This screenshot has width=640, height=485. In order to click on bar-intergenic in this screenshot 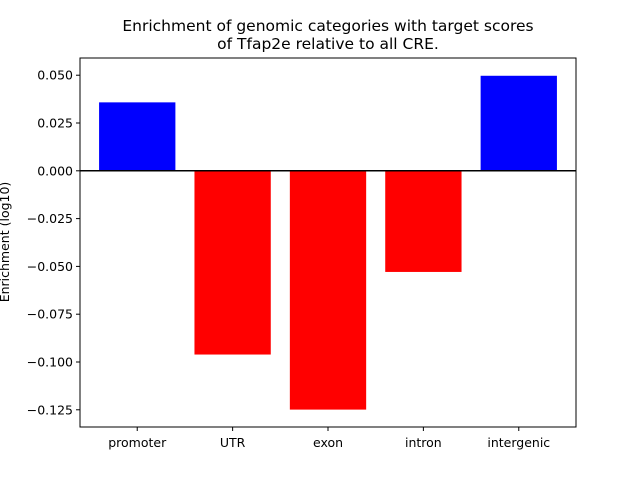, I will do `click(518, 123)`.